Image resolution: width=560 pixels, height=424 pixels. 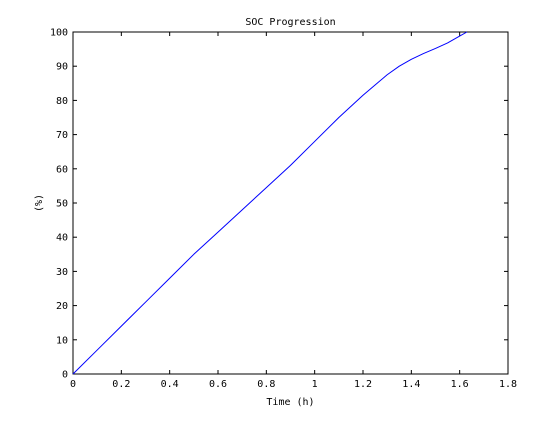 What do you see at coordinates (62, 67) in the screenshot?
I see `y-tick-label: 90` at bounding box center [62, 67].